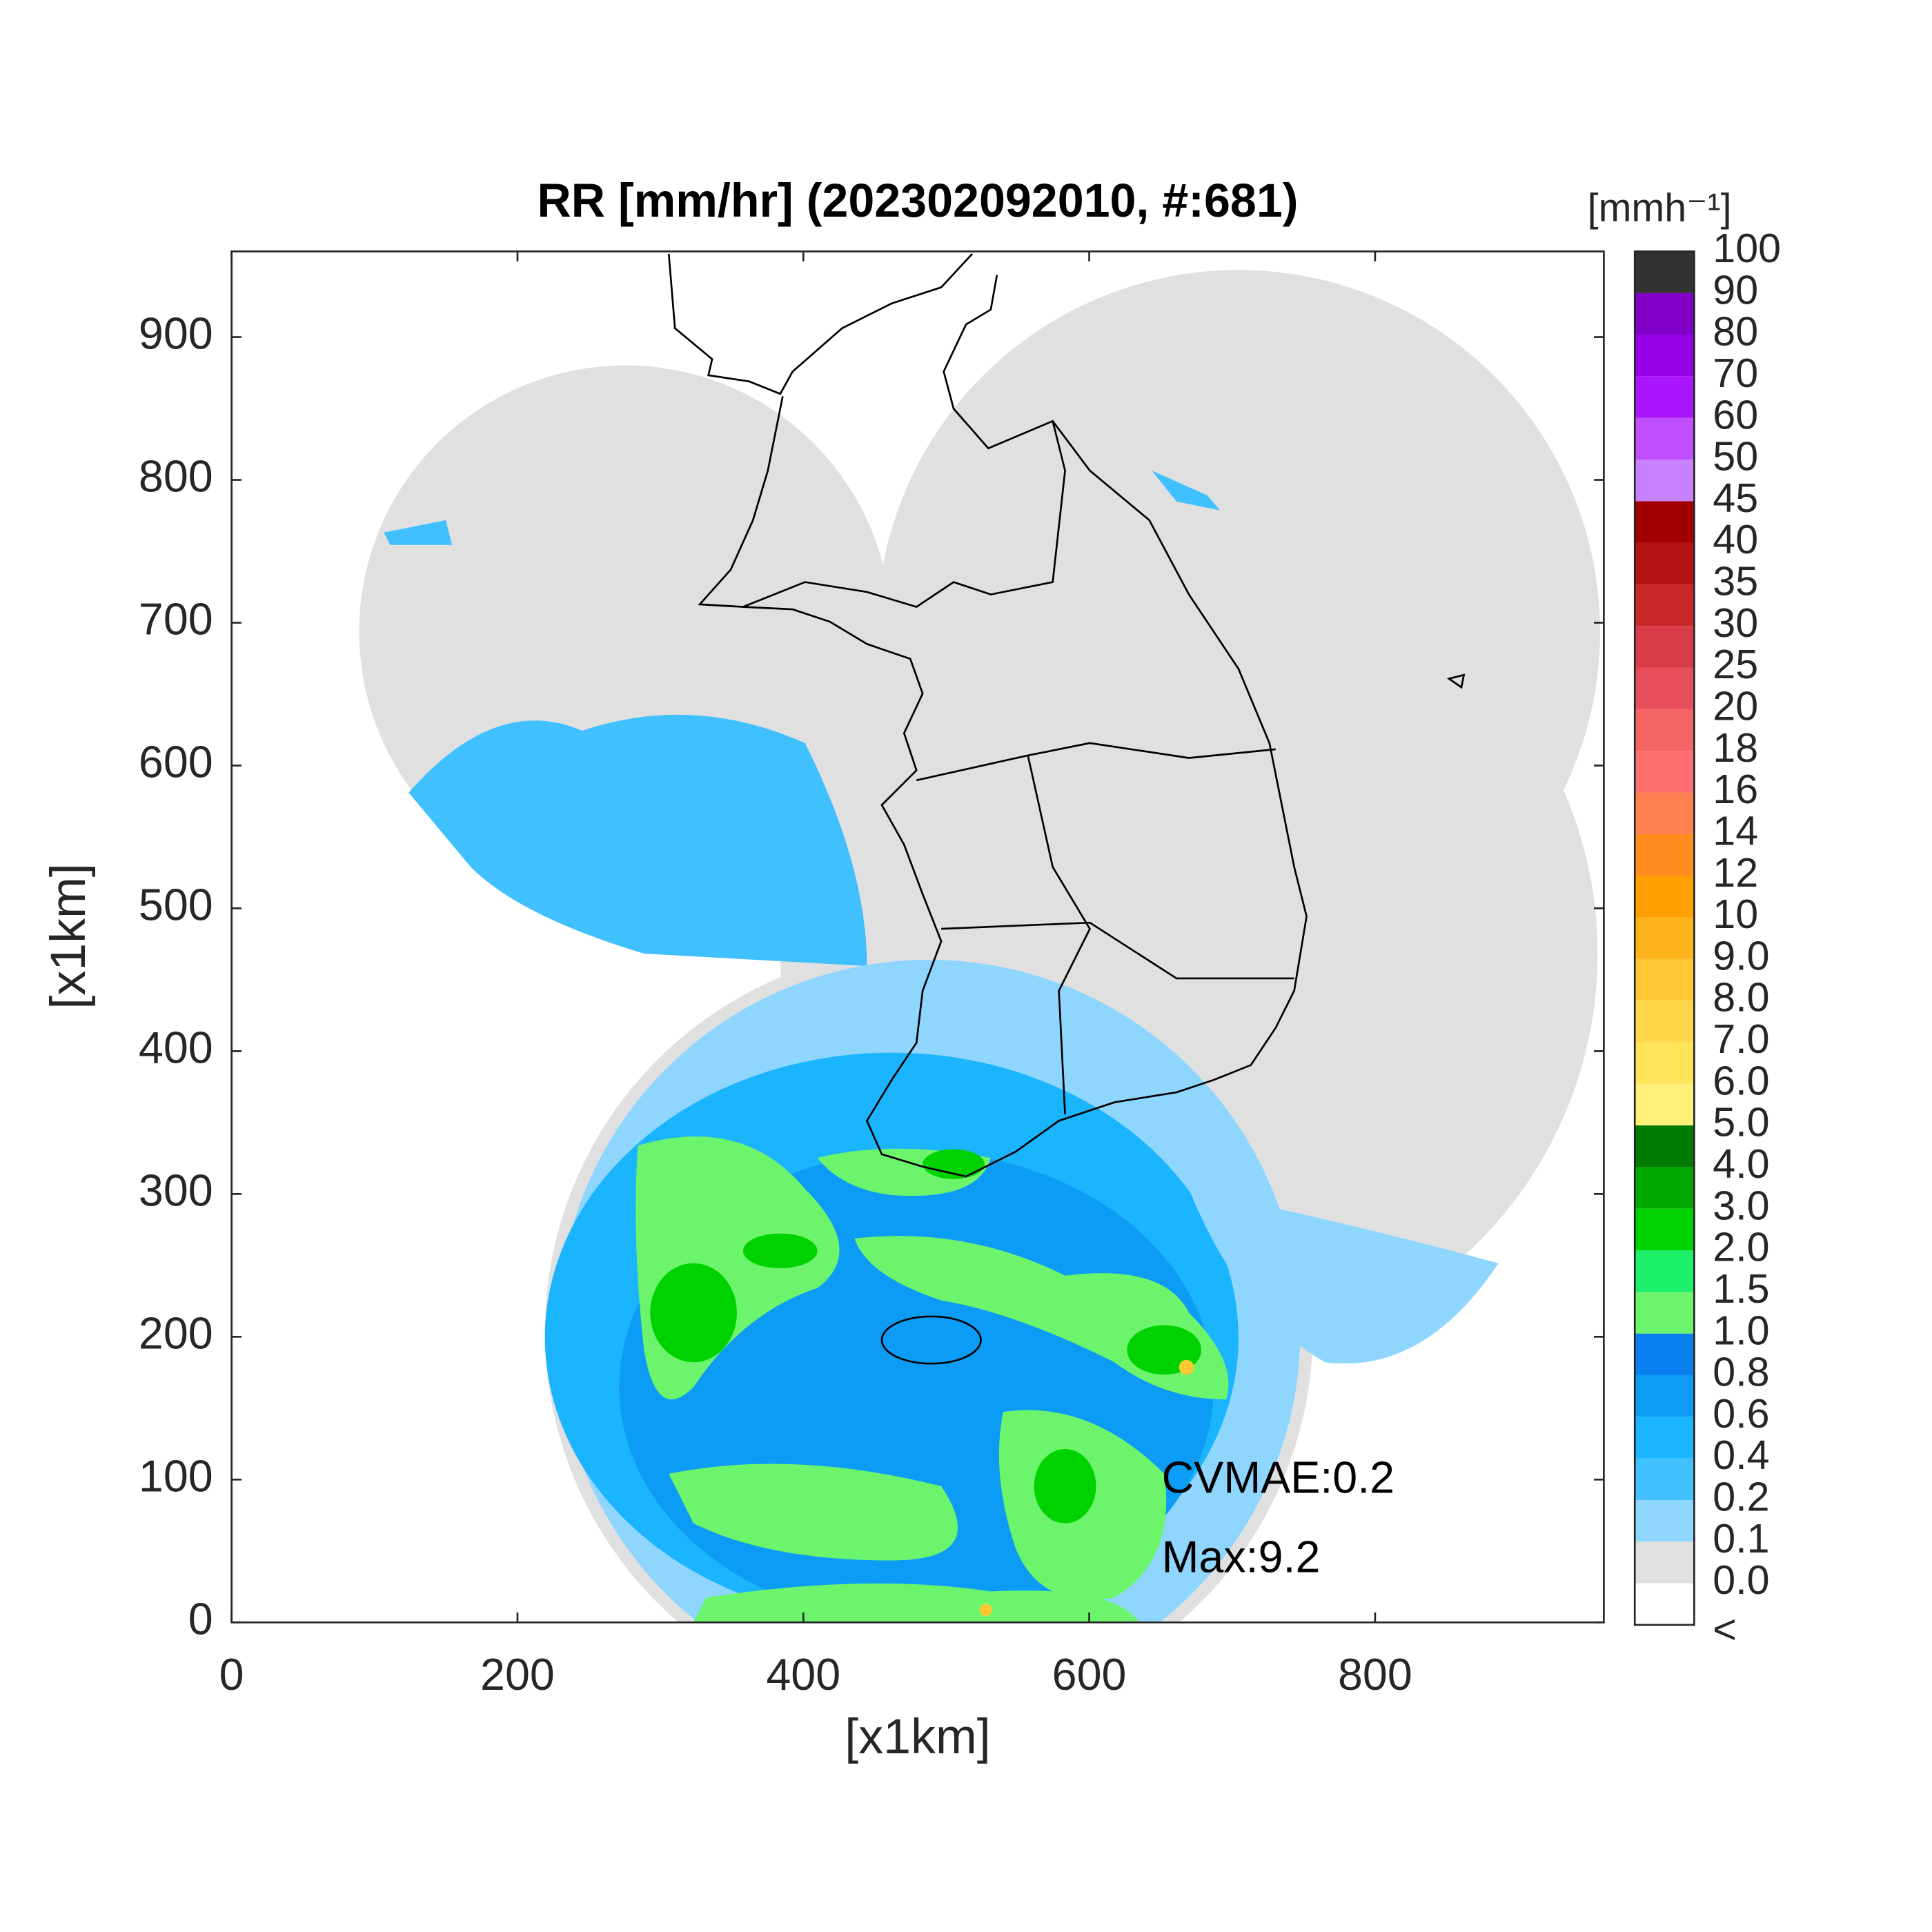 The height and width of the screenshot is (1932, 1932). I want to click on chart-title: RR [mm/hr] (202302092010, #:681), so click(918, 201).